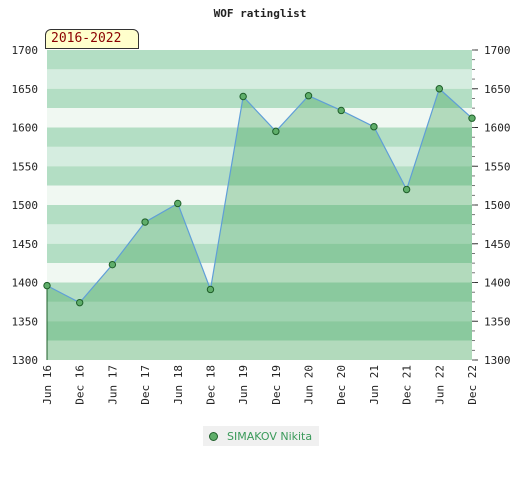  I want to click on x-tick-label: Jun 21, so click(374, 385).